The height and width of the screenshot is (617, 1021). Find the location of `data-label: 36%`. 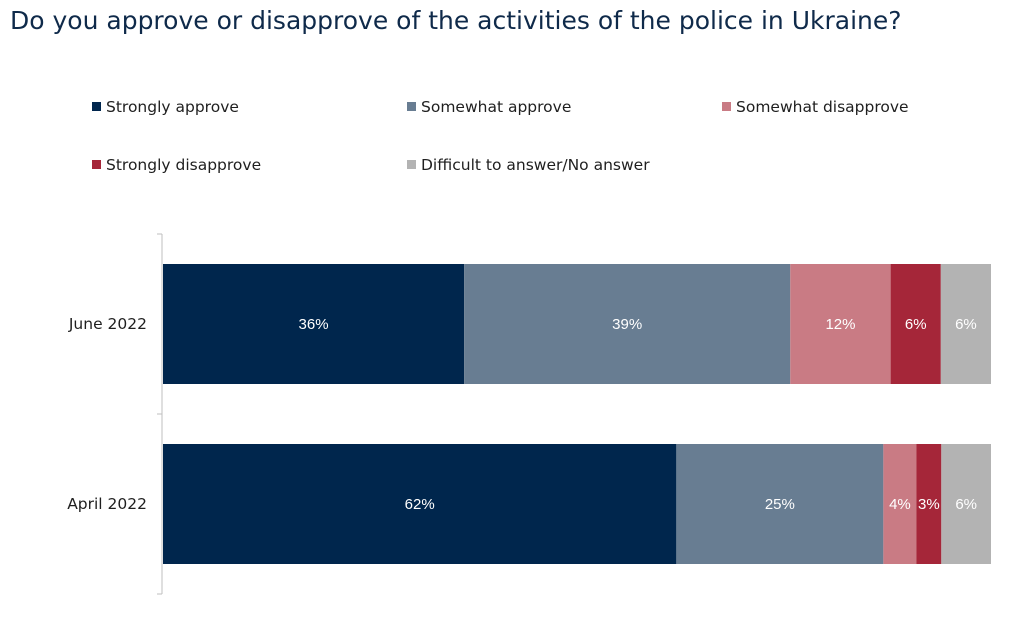

data-label: 36% is located at coordinates (314, 324).